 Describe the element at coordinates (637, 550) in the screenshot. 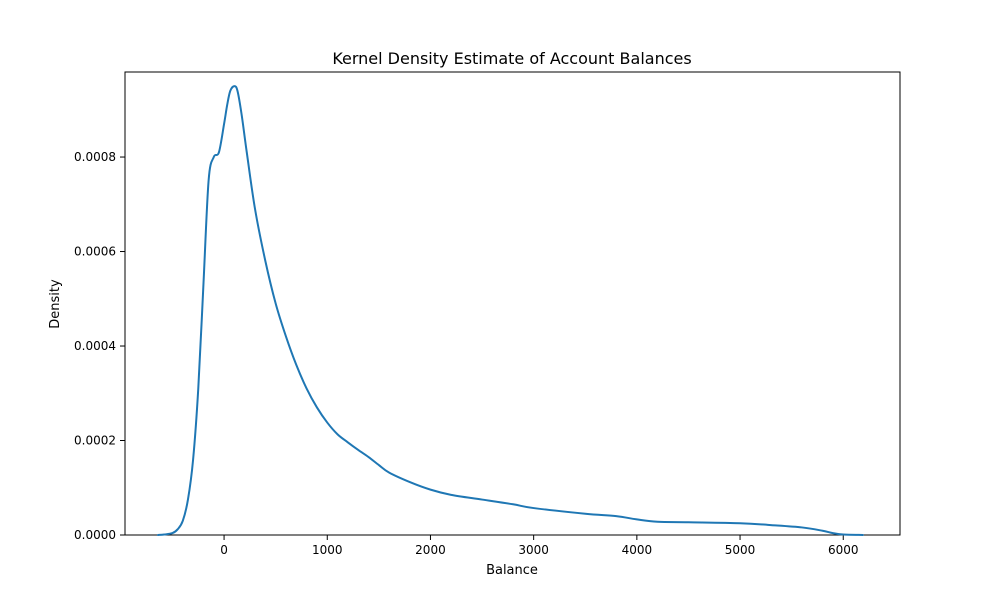

I see `x-tick-label: 4000` at that location.